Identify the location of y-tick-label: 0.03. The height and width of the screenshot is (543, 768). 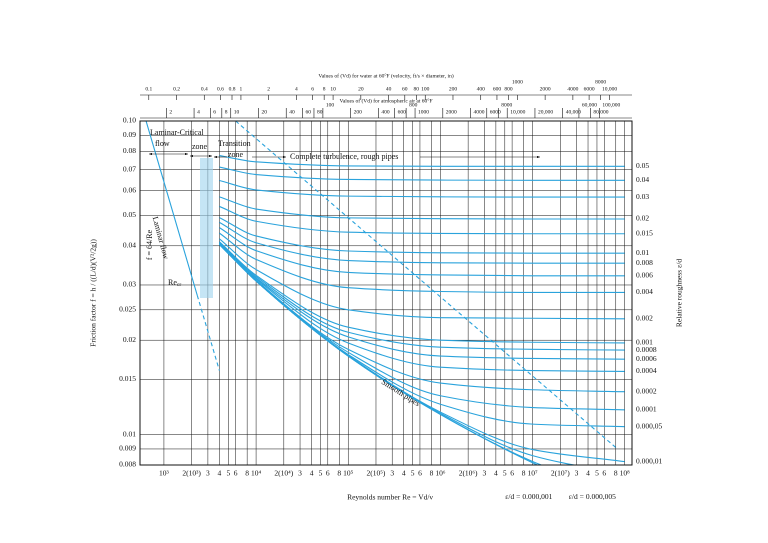
(129, 284).